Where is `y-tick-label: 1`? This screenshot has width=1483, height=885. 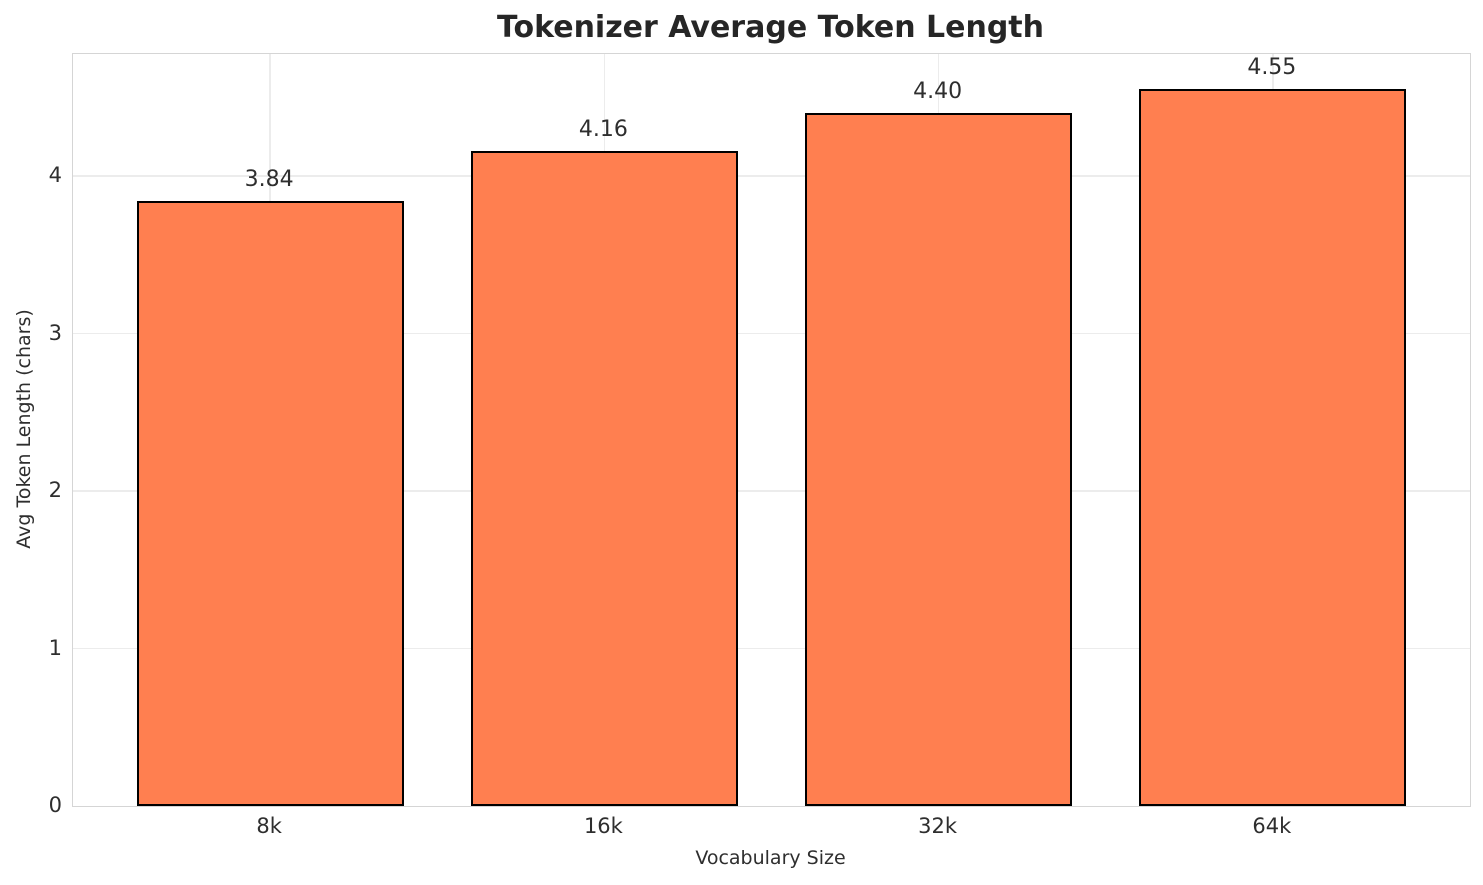 y-tick-label: 1 is located at coordinates (55, 647).